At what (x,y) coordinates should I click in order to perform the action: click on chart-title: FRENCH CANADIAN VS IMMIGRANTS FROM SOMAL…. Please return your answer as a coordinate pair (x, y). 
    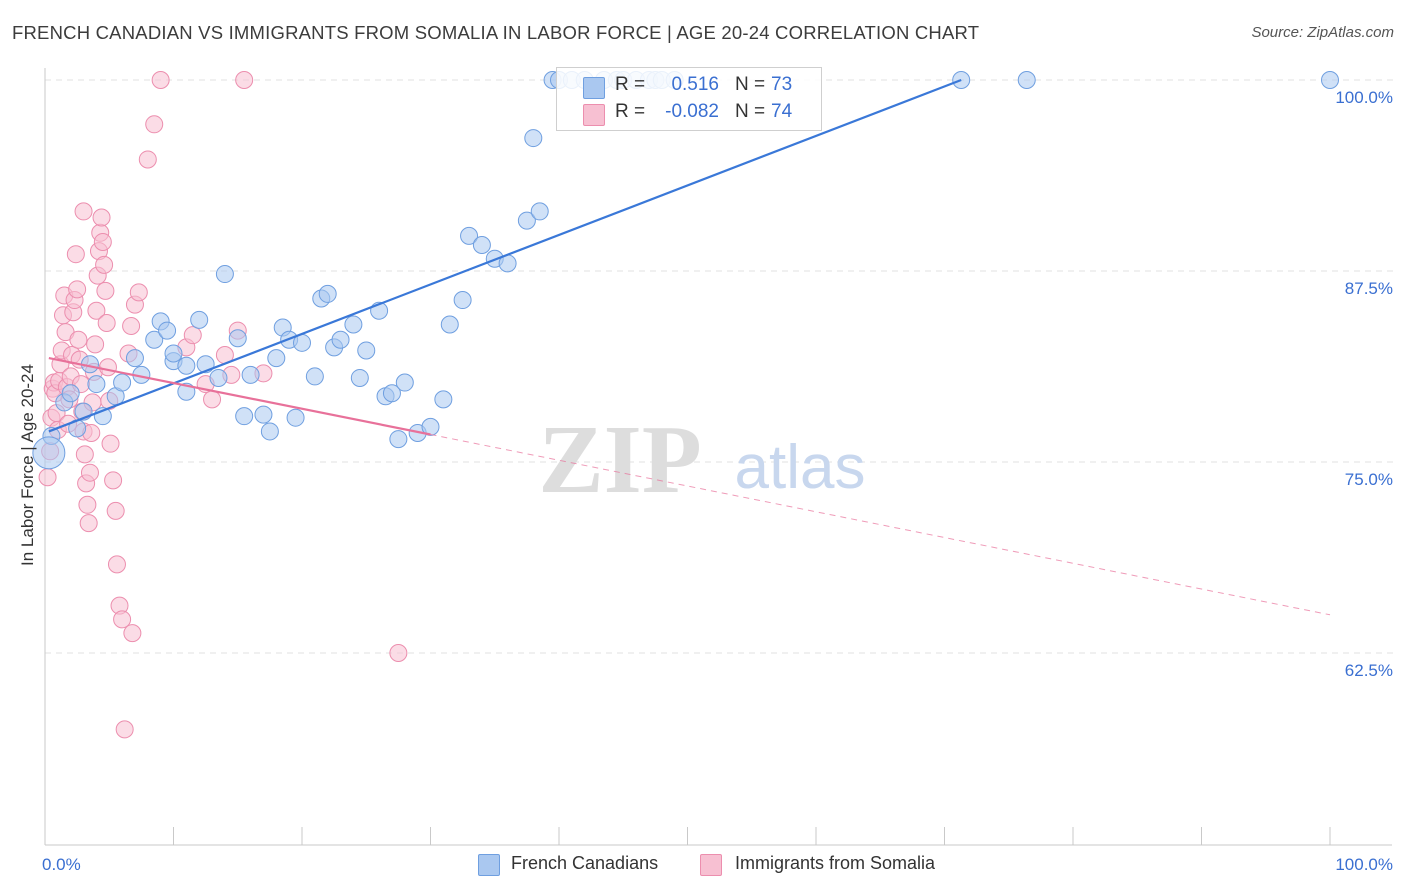
    Looking at the image, I should click on (496, 32).